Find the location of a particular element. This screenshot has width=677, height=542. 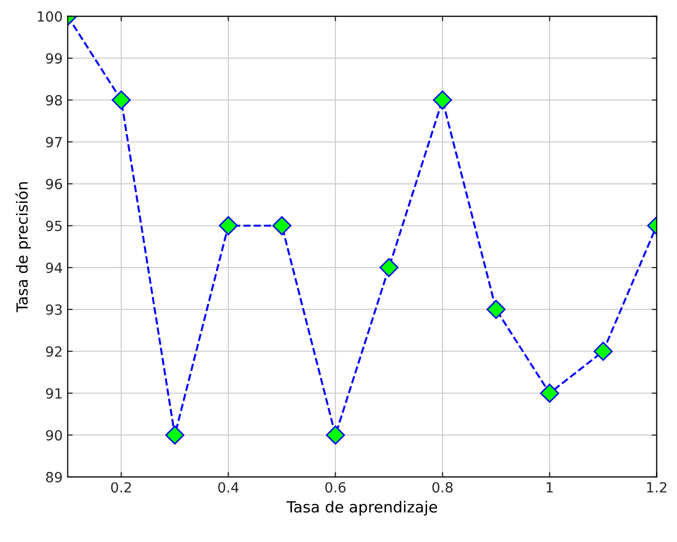

y-tick-label: 100 is located at coordinates (50, 16).